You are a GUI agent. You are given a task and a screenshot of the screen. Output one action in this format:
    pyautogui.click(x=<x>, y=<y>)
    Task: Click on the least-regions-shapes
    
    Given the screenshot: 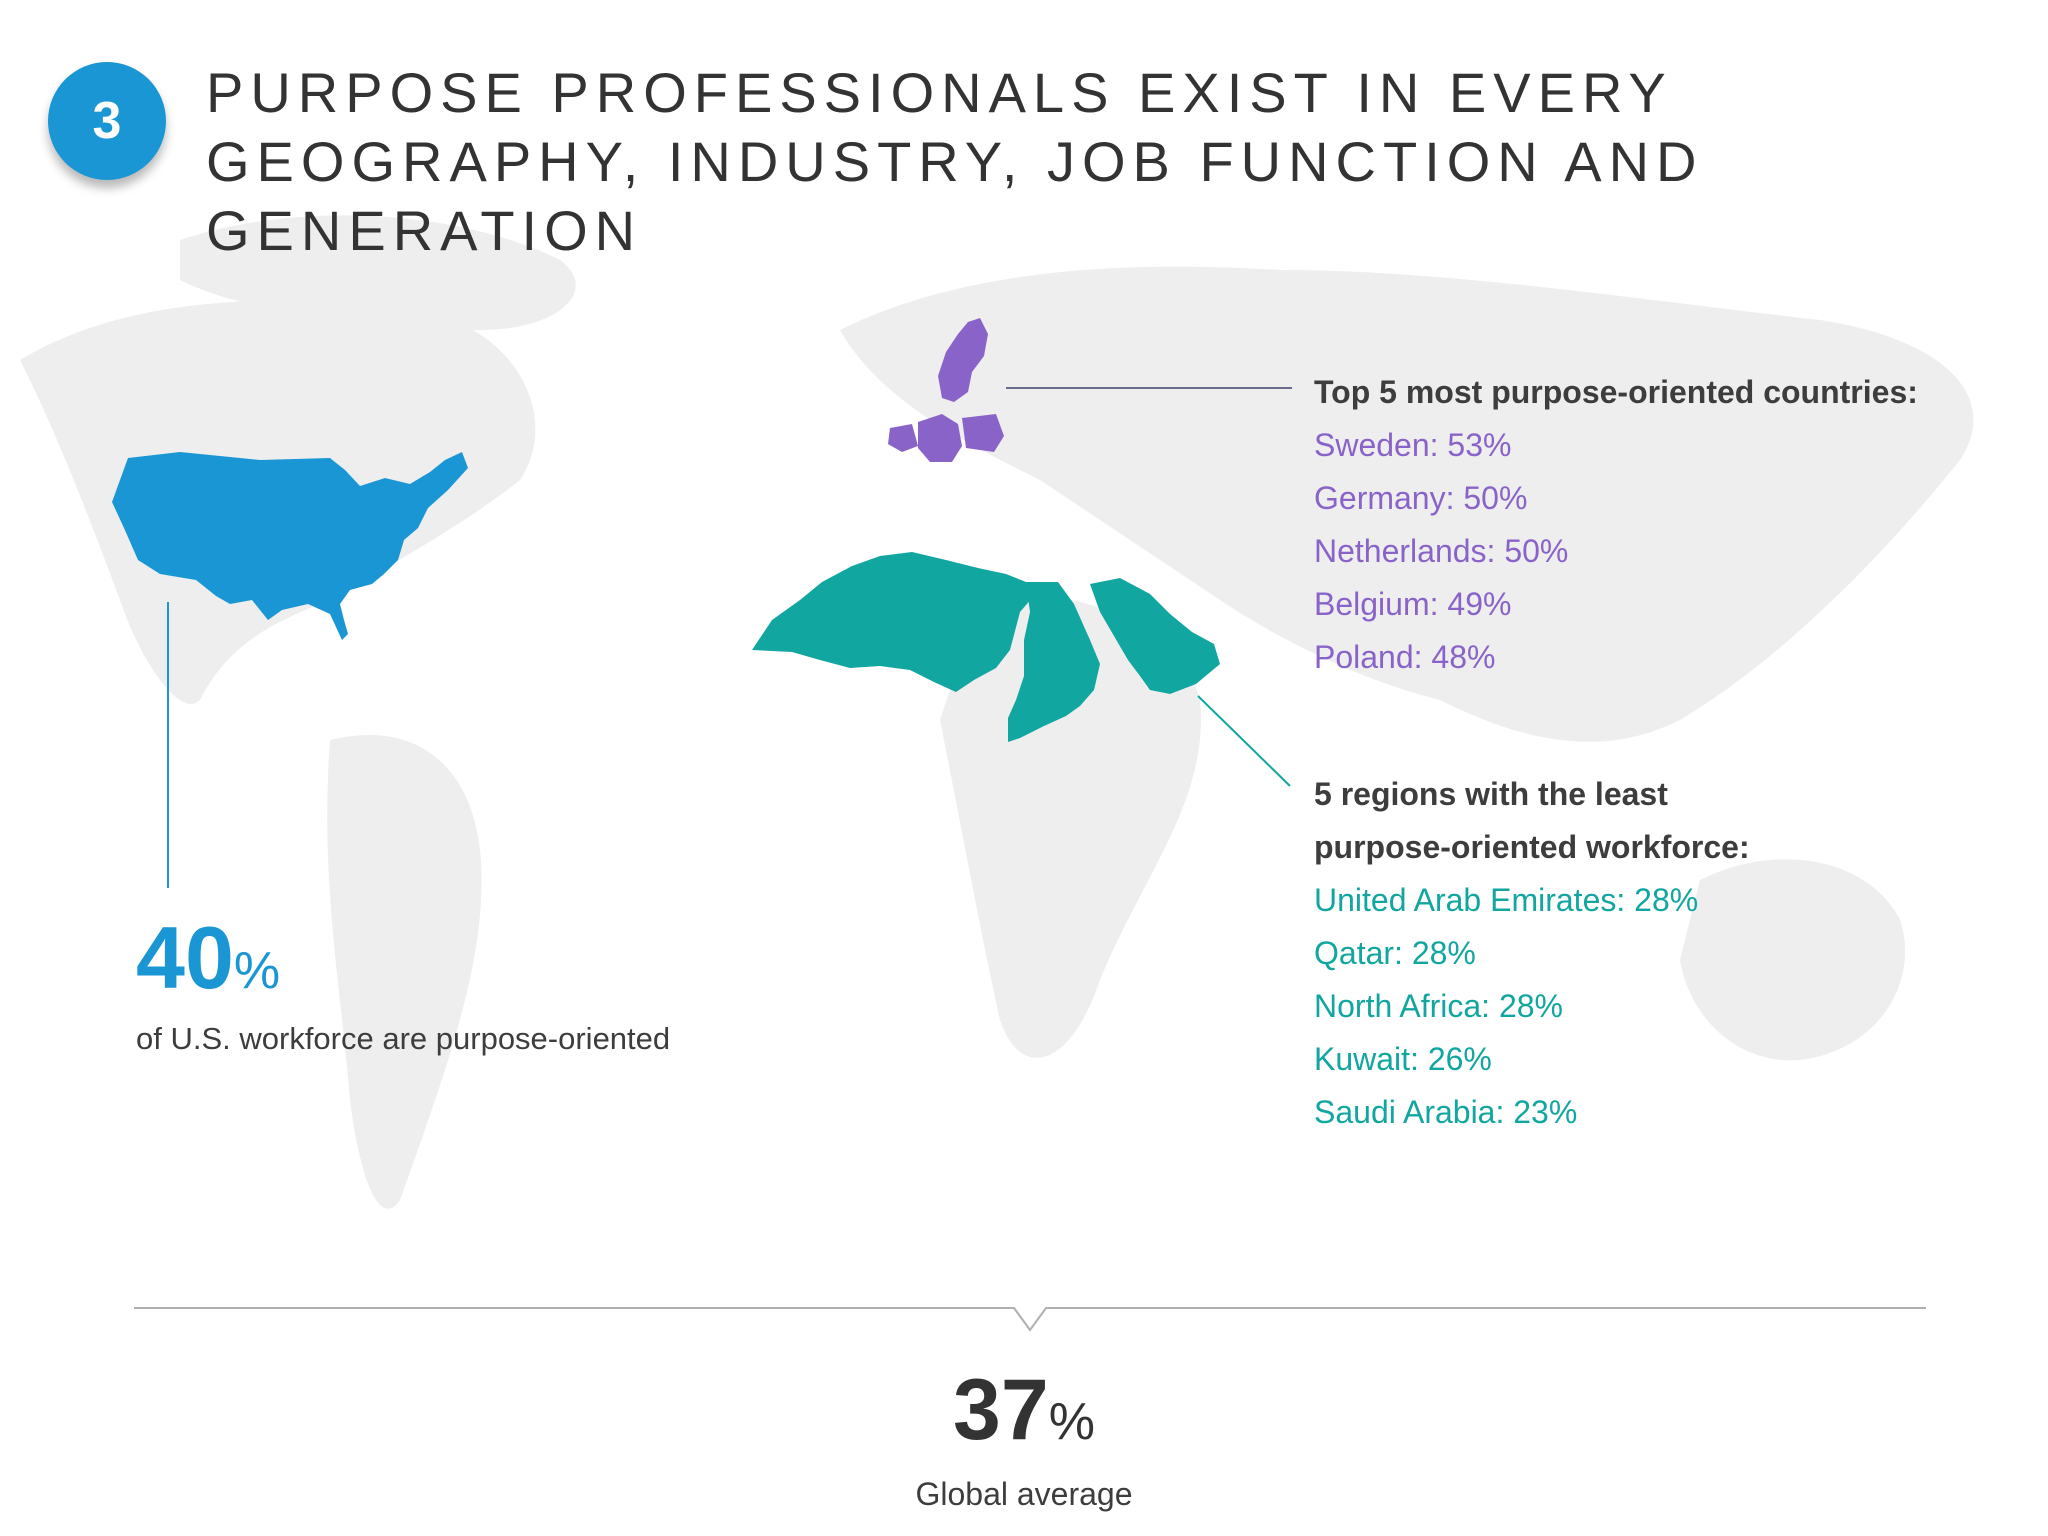 What is the action you would take?
    pyautogui.click(x=986, y=647)
    